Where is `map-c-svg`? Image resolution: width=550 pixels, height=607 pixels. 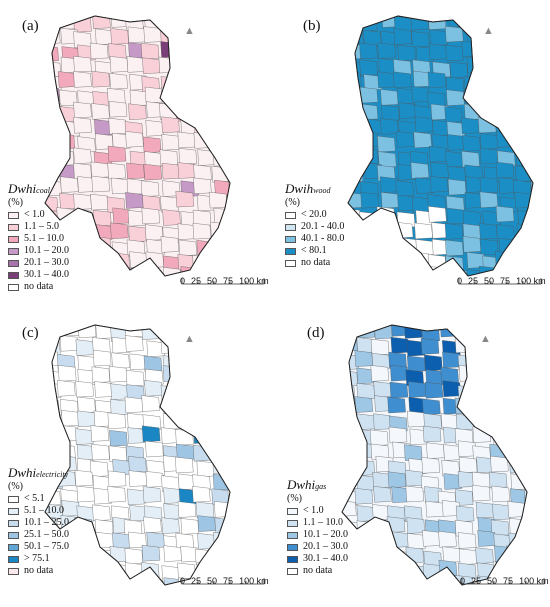 map-c-svg is located at coordinates (137, 455).